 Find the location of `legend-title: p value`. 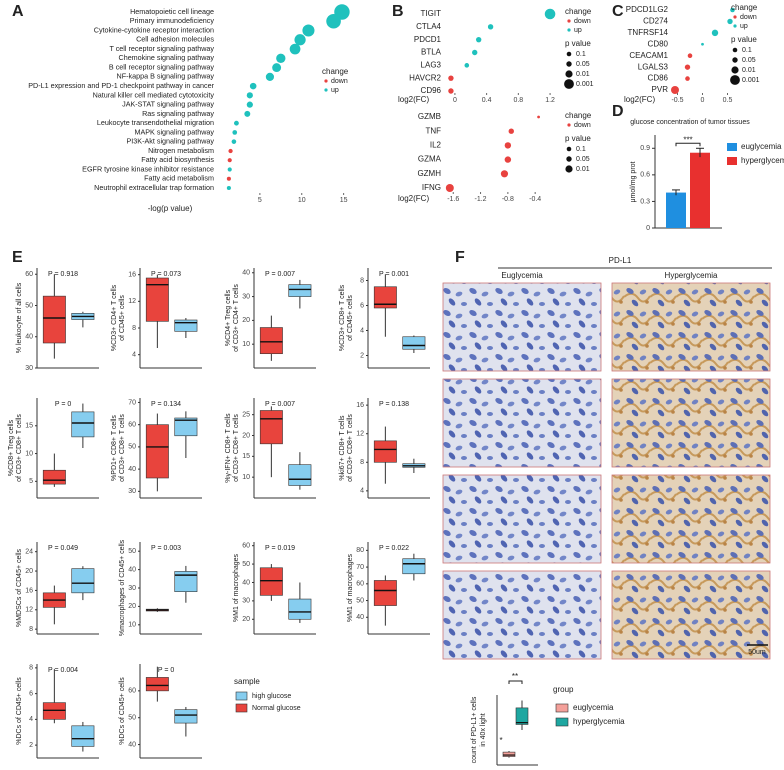

legend-title: p value is located at coordinates (578, 138).